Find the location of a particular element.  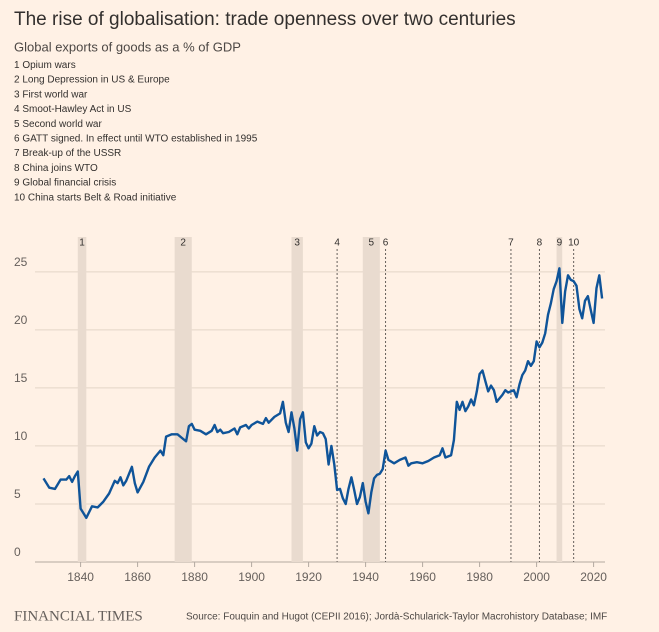

x-tick-label: 2020 is located at coordinates (593, 577).